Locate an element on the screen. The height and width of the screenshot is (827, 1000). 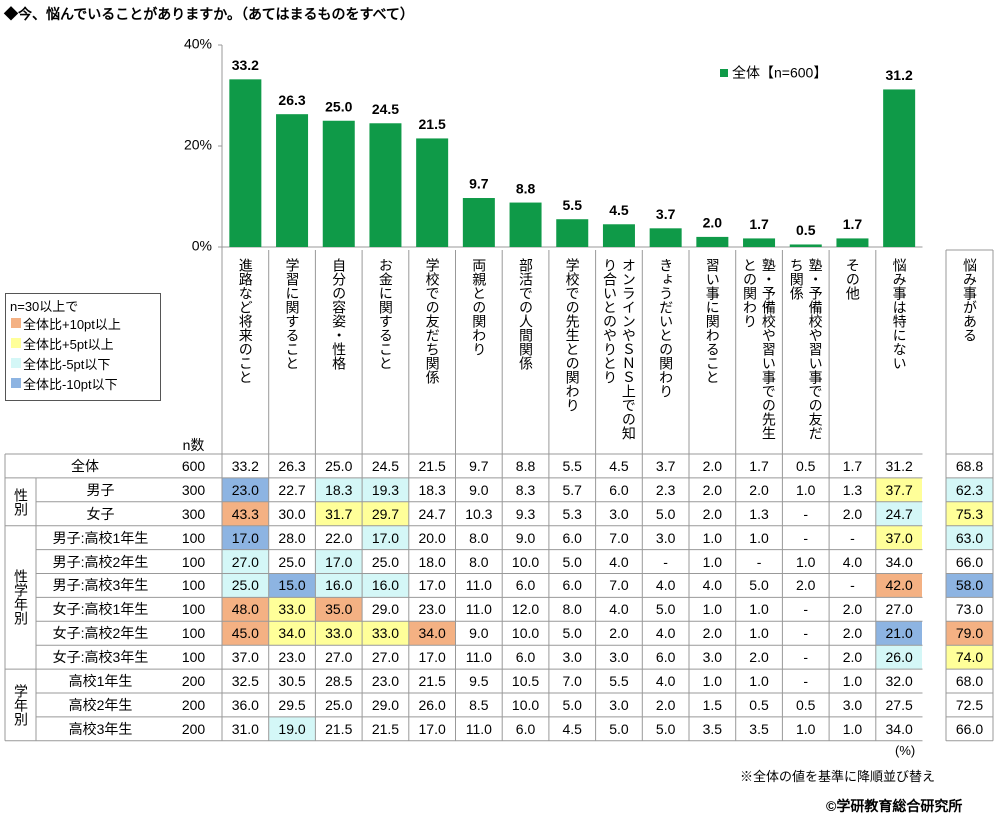
table-cell: 9.3 is located at coordinates (525, 513).